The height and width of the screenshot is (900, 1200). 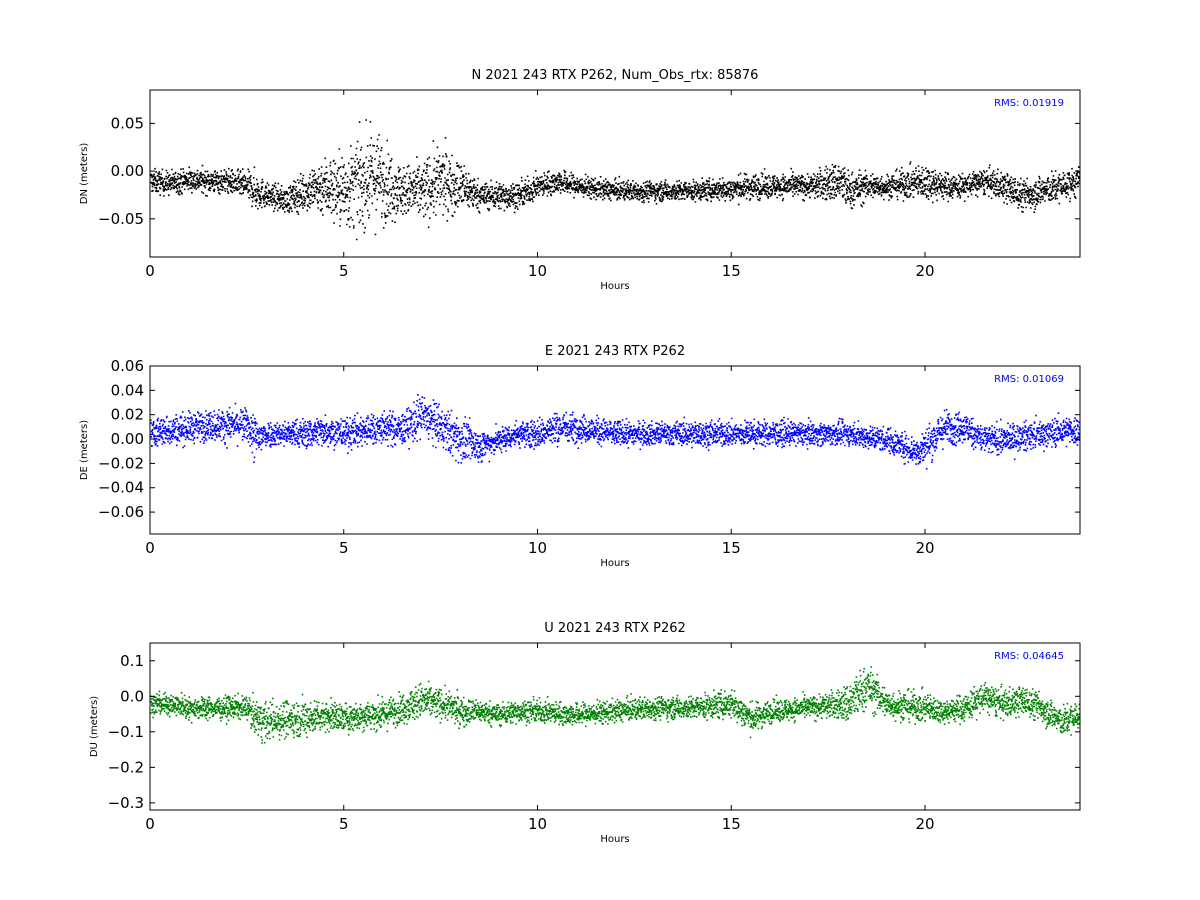 What do you see at coordinates (1029, 103) in the screenshot?
I see `rms-annotation: RMS: 0.01919` at bounding box center [1029, 103].